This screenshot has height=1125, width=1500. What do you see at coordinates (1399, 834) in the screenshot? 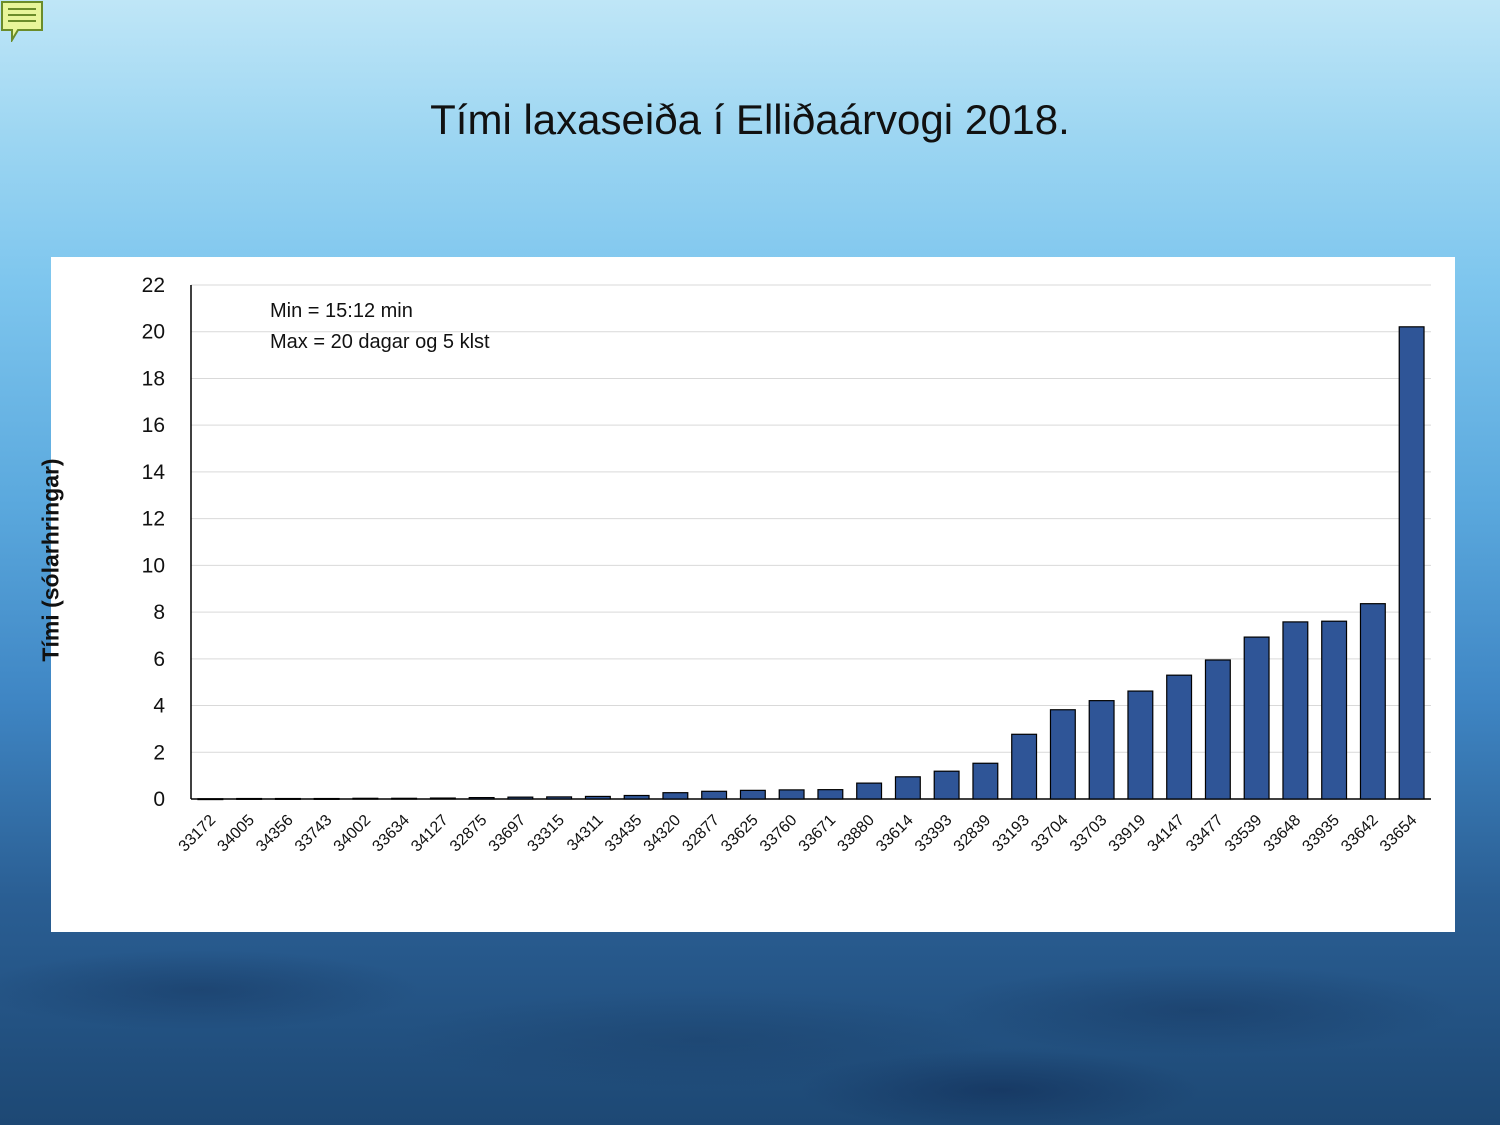
I see `x-tick-label: 33654` at bounding box center [1399, 834].